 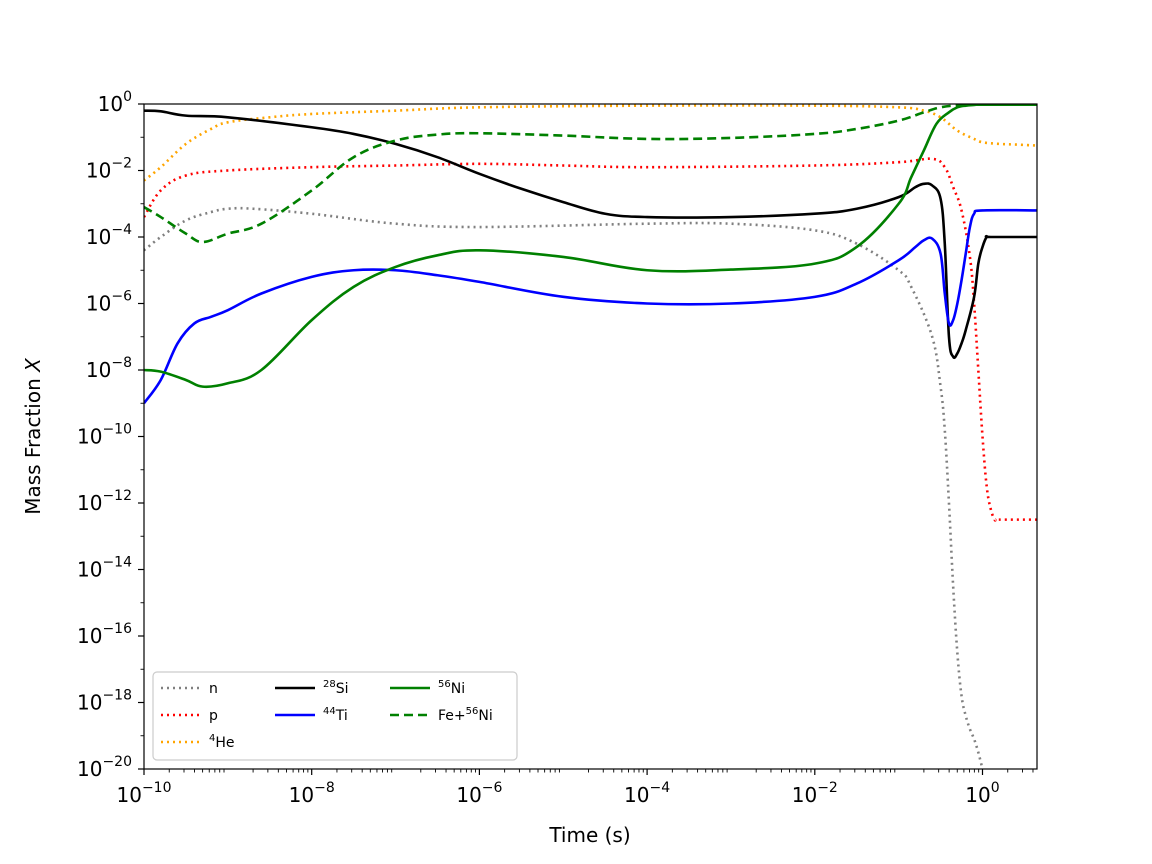 What do you see at coordinates (222, 742) in the screenshot?
I see `legend-label: 4He` at bounding box center [222, 742].